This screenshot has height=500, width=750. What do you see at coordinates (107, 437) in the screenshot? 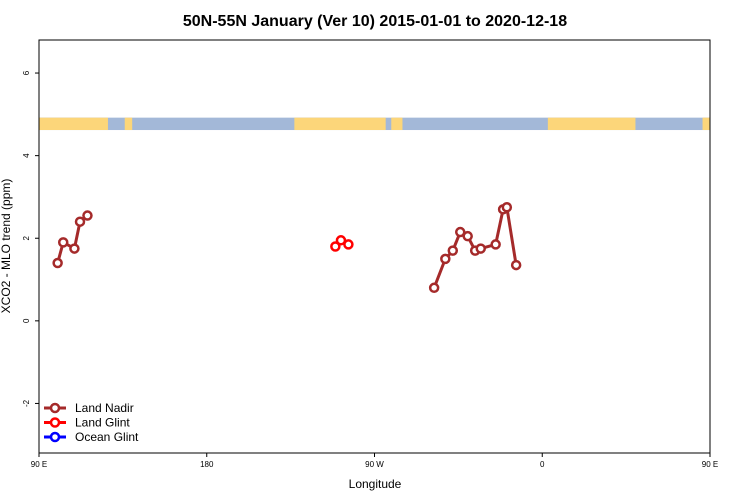
I see `legend-label: Ocean Glint` at bounding box center [107, 437].